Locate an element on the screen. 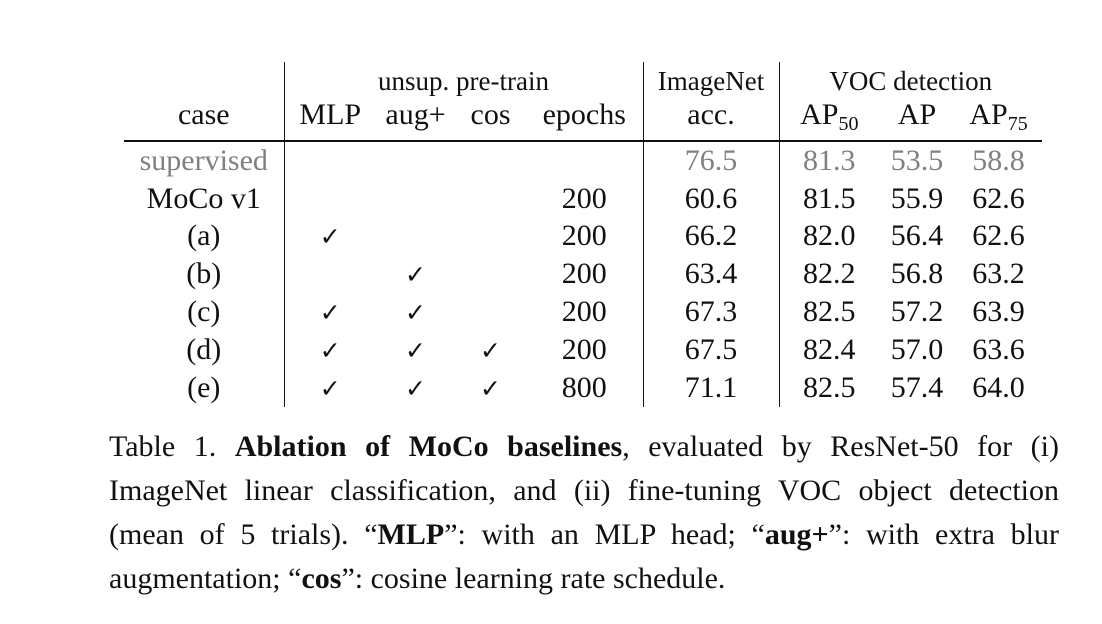 The width and height of the screenshot is (1102, 624). header-epochs: epochs is located at coordinates (585, 121).